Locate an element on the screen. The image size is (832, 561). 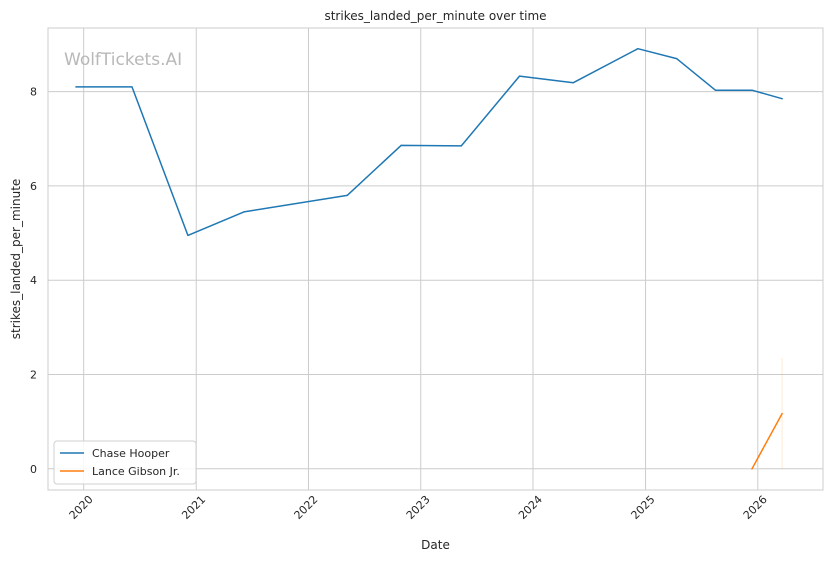
y-tick-label-2: 2 is located at coordinates (33, 375).